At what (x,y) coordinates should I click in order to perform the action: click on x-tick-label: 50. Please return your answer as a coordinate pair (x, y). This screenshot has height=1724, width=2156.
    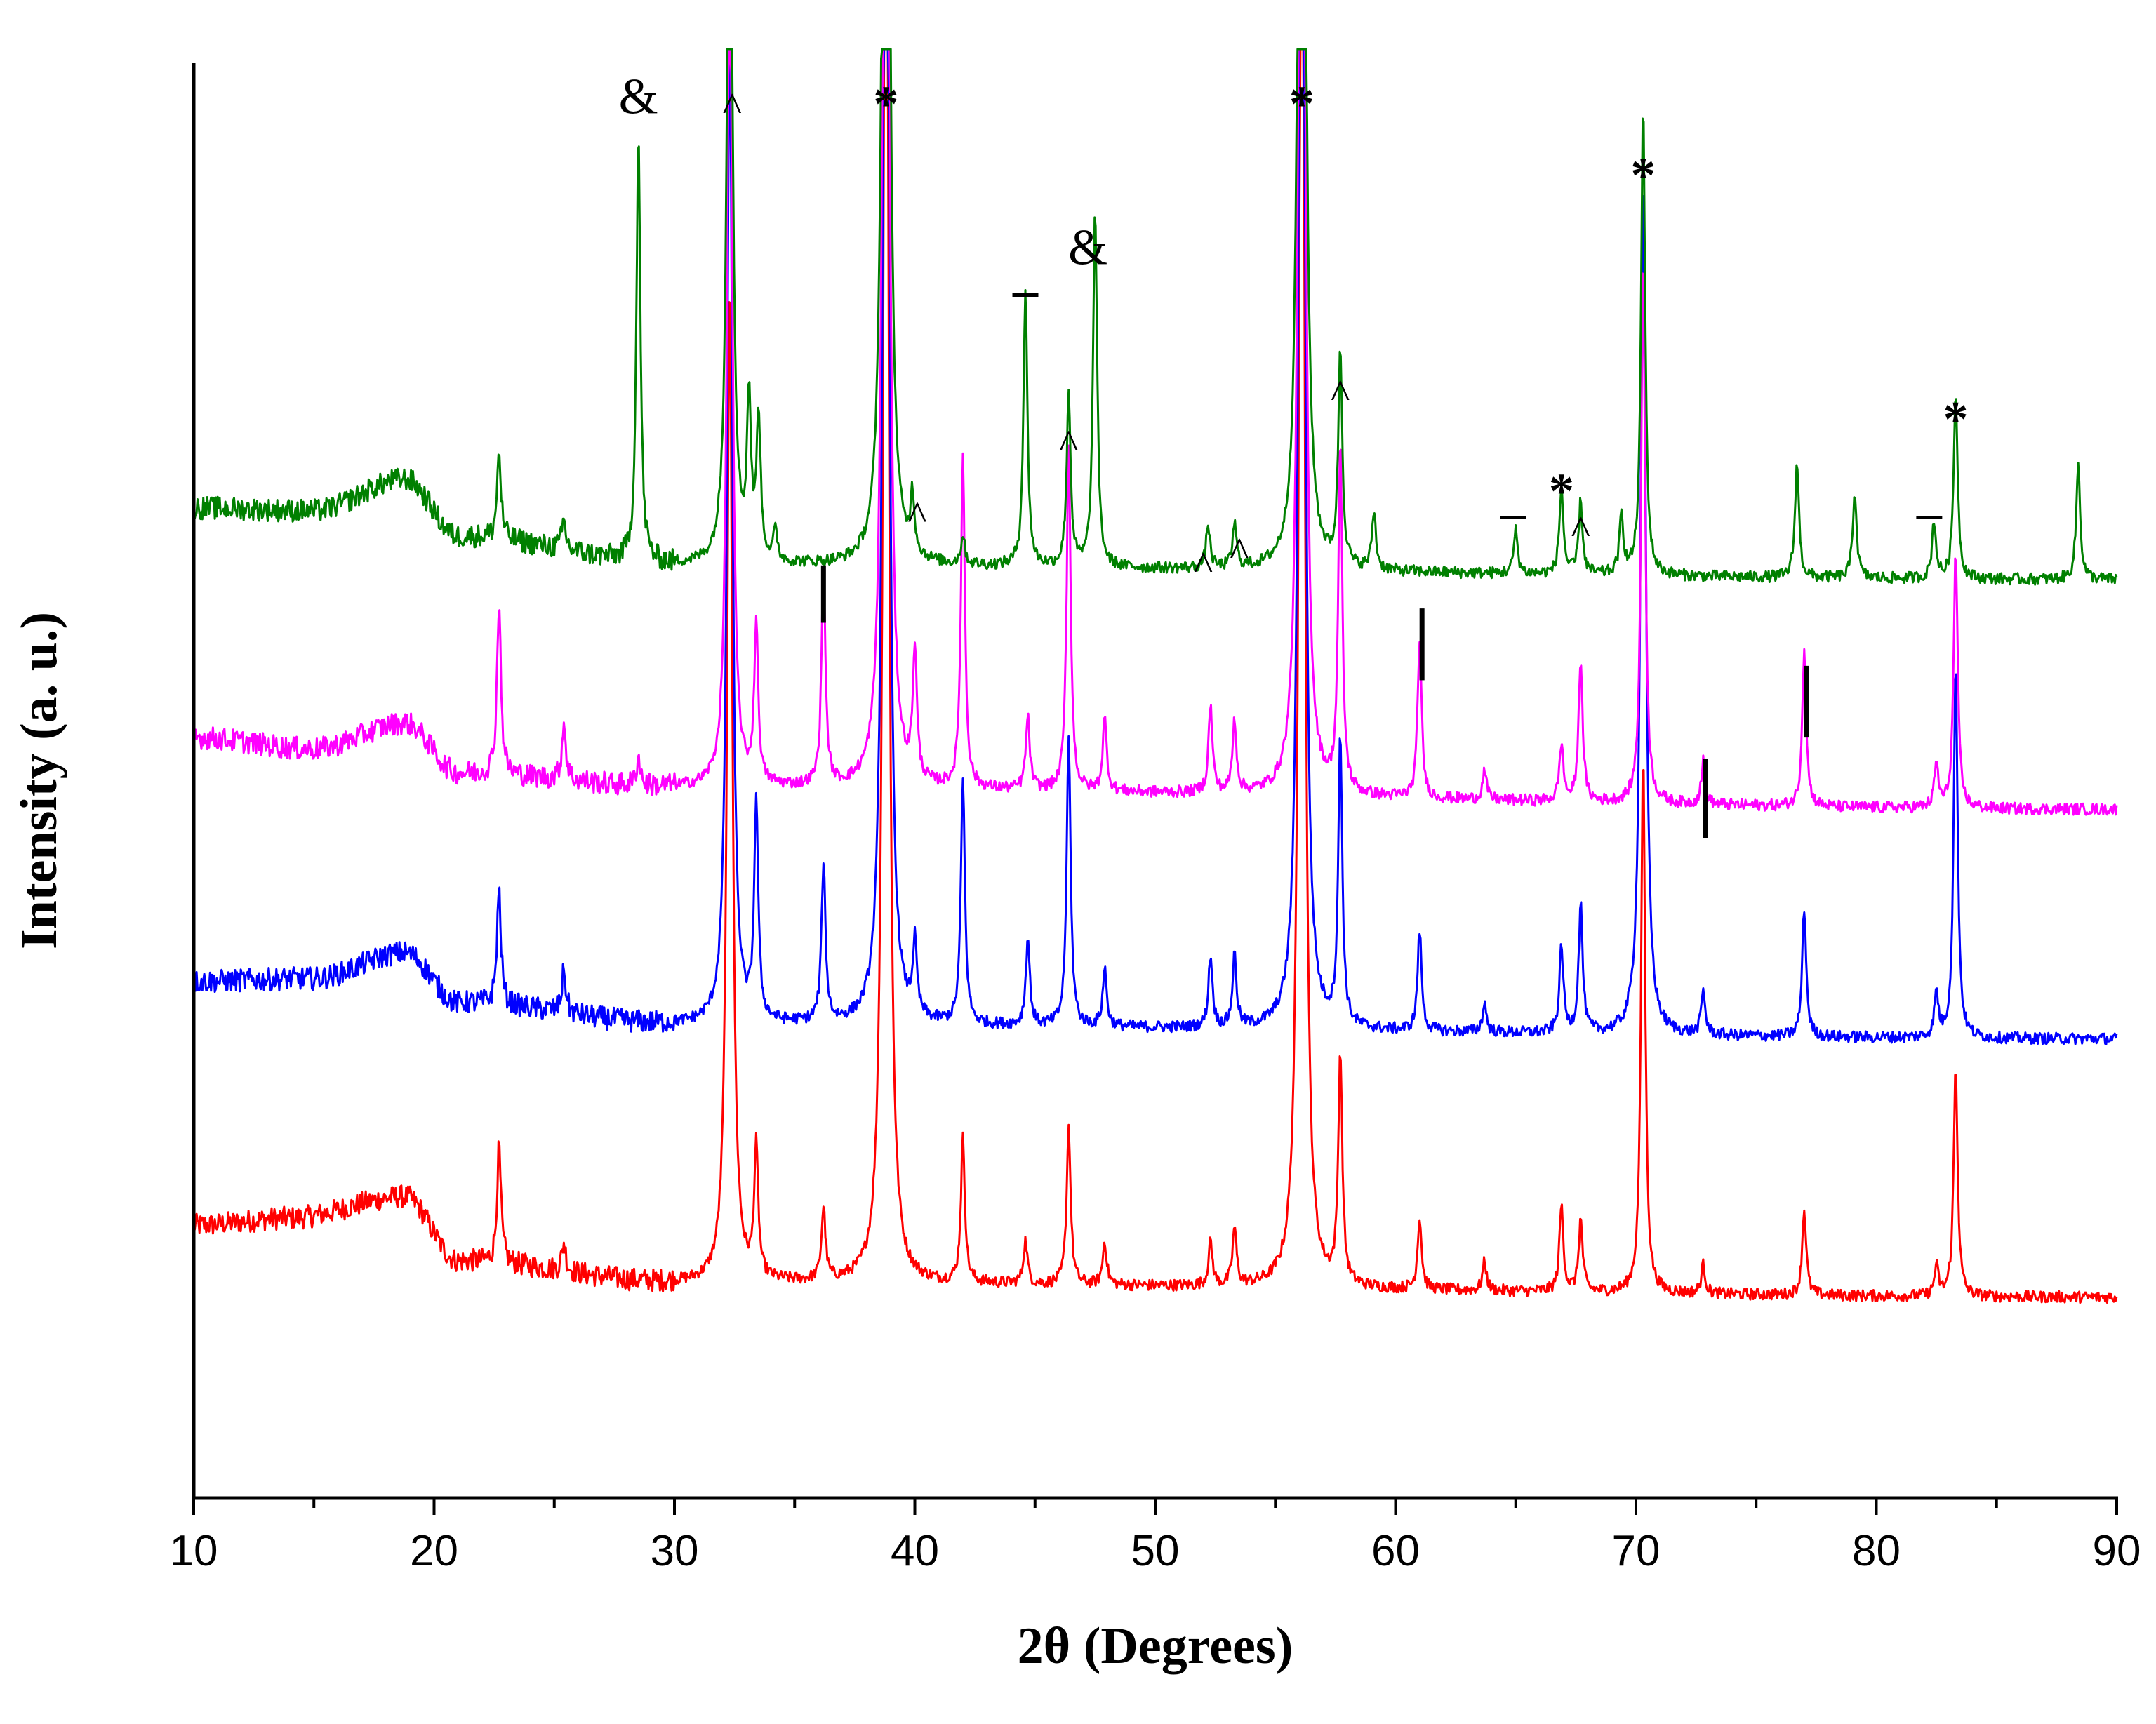
    Looking at the image, I should click on (1155, 1551).